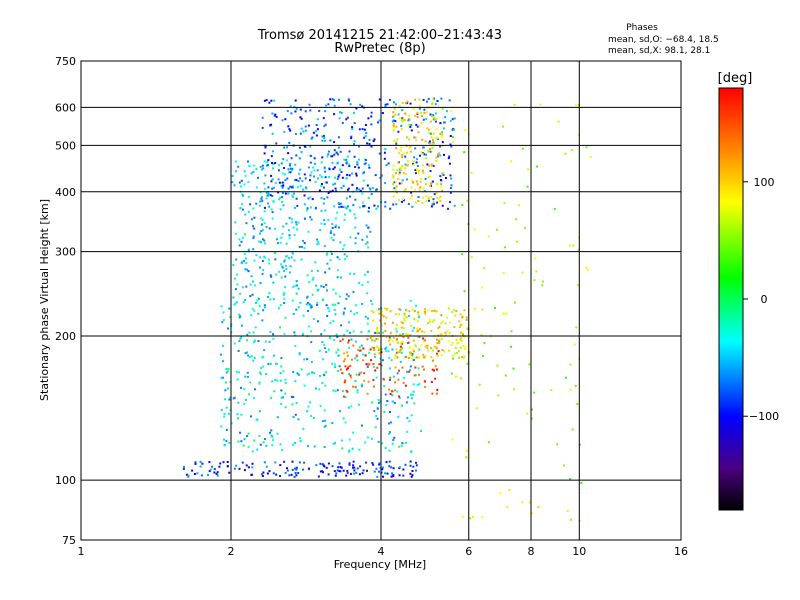  Describe the element at coordinates (735, 78) in the screenshot. I see `colorbar-label: [deg]` at that location.